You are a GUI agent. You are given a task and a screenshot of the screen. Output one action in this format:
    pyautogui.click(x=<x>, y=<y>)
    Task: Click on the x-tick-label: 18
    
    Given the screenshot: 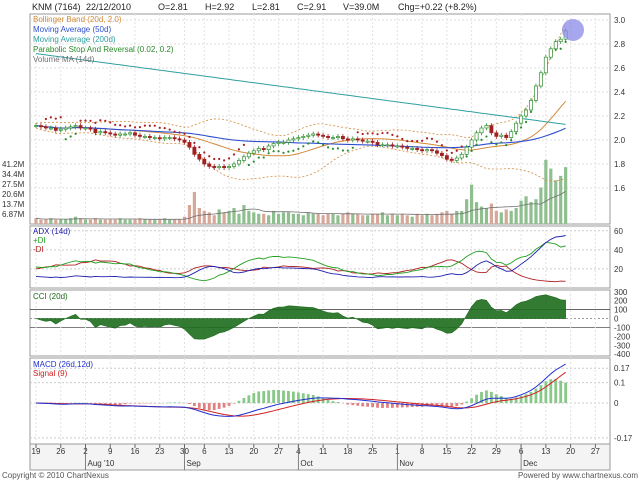 What is the action you would take?
    pyautogui.click(x=347, y=451)
    